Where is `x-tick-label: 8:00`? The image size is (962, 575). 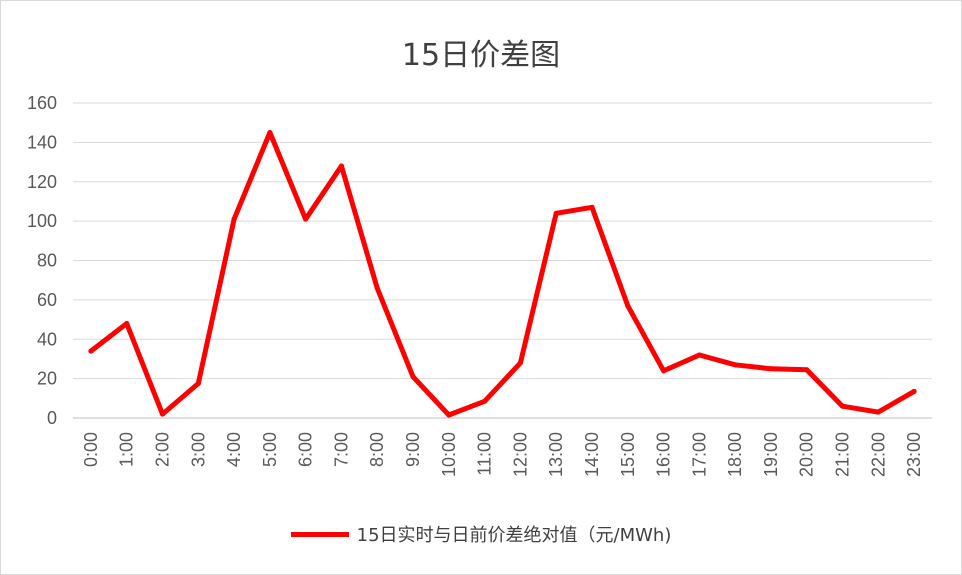 x-tick-label: 8:00 is located at coordinates (377, 449).